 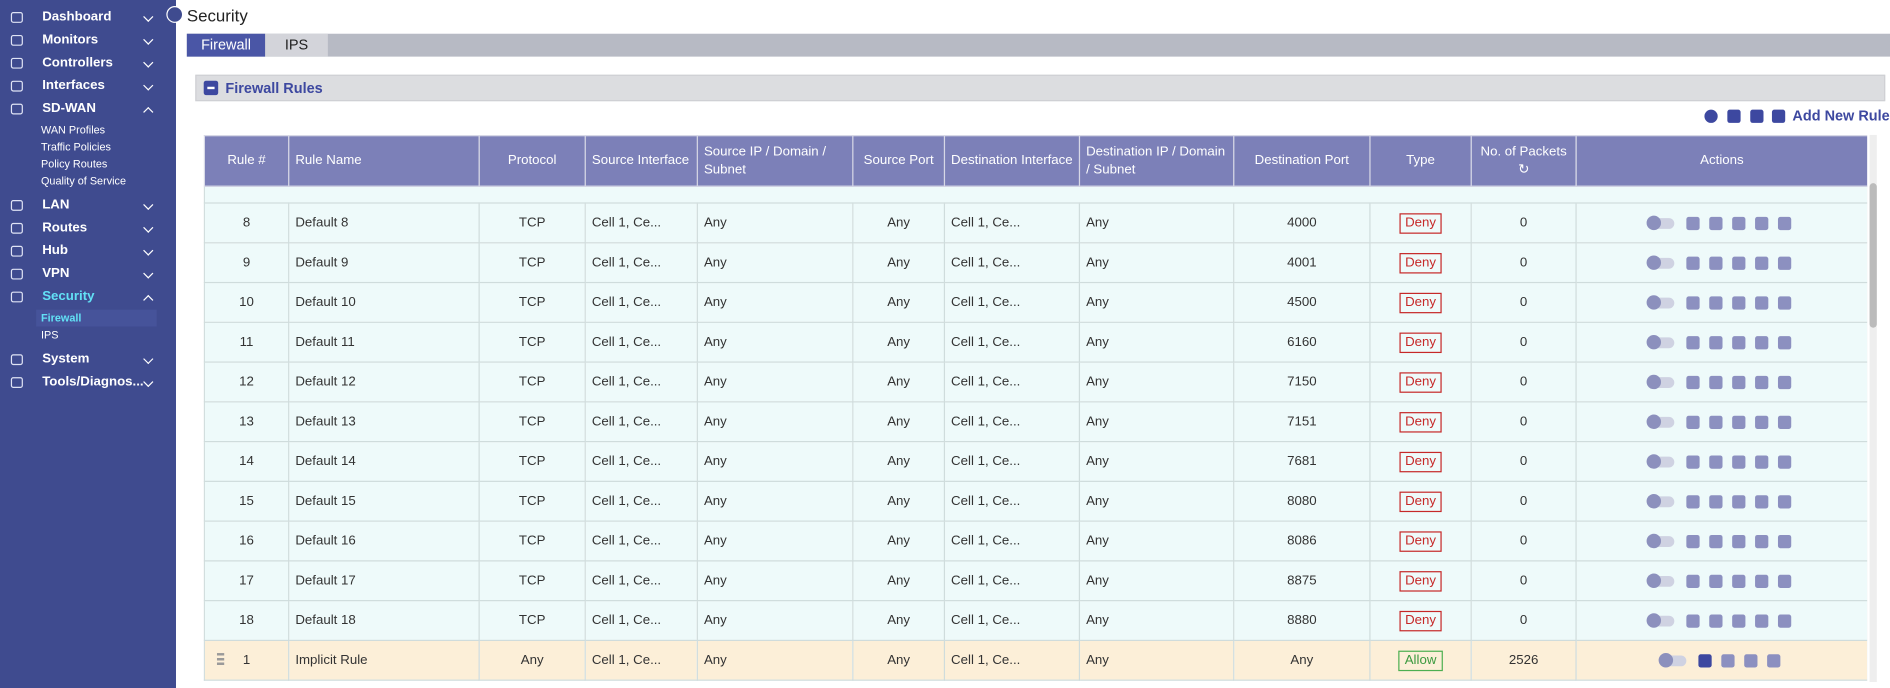 I want to click on menu-item: LAN, so click(x=88, y=205).